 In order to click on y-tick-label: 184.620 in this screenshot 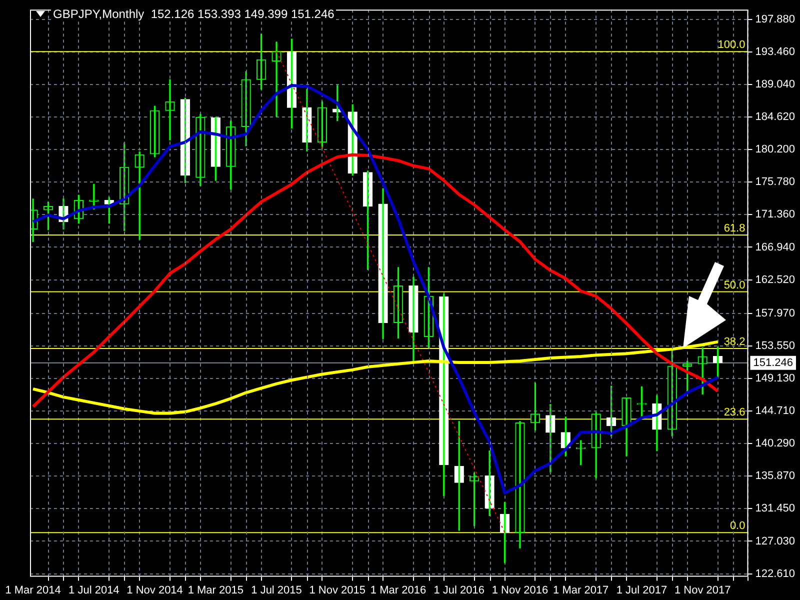, I will do `click(775, 117)`.